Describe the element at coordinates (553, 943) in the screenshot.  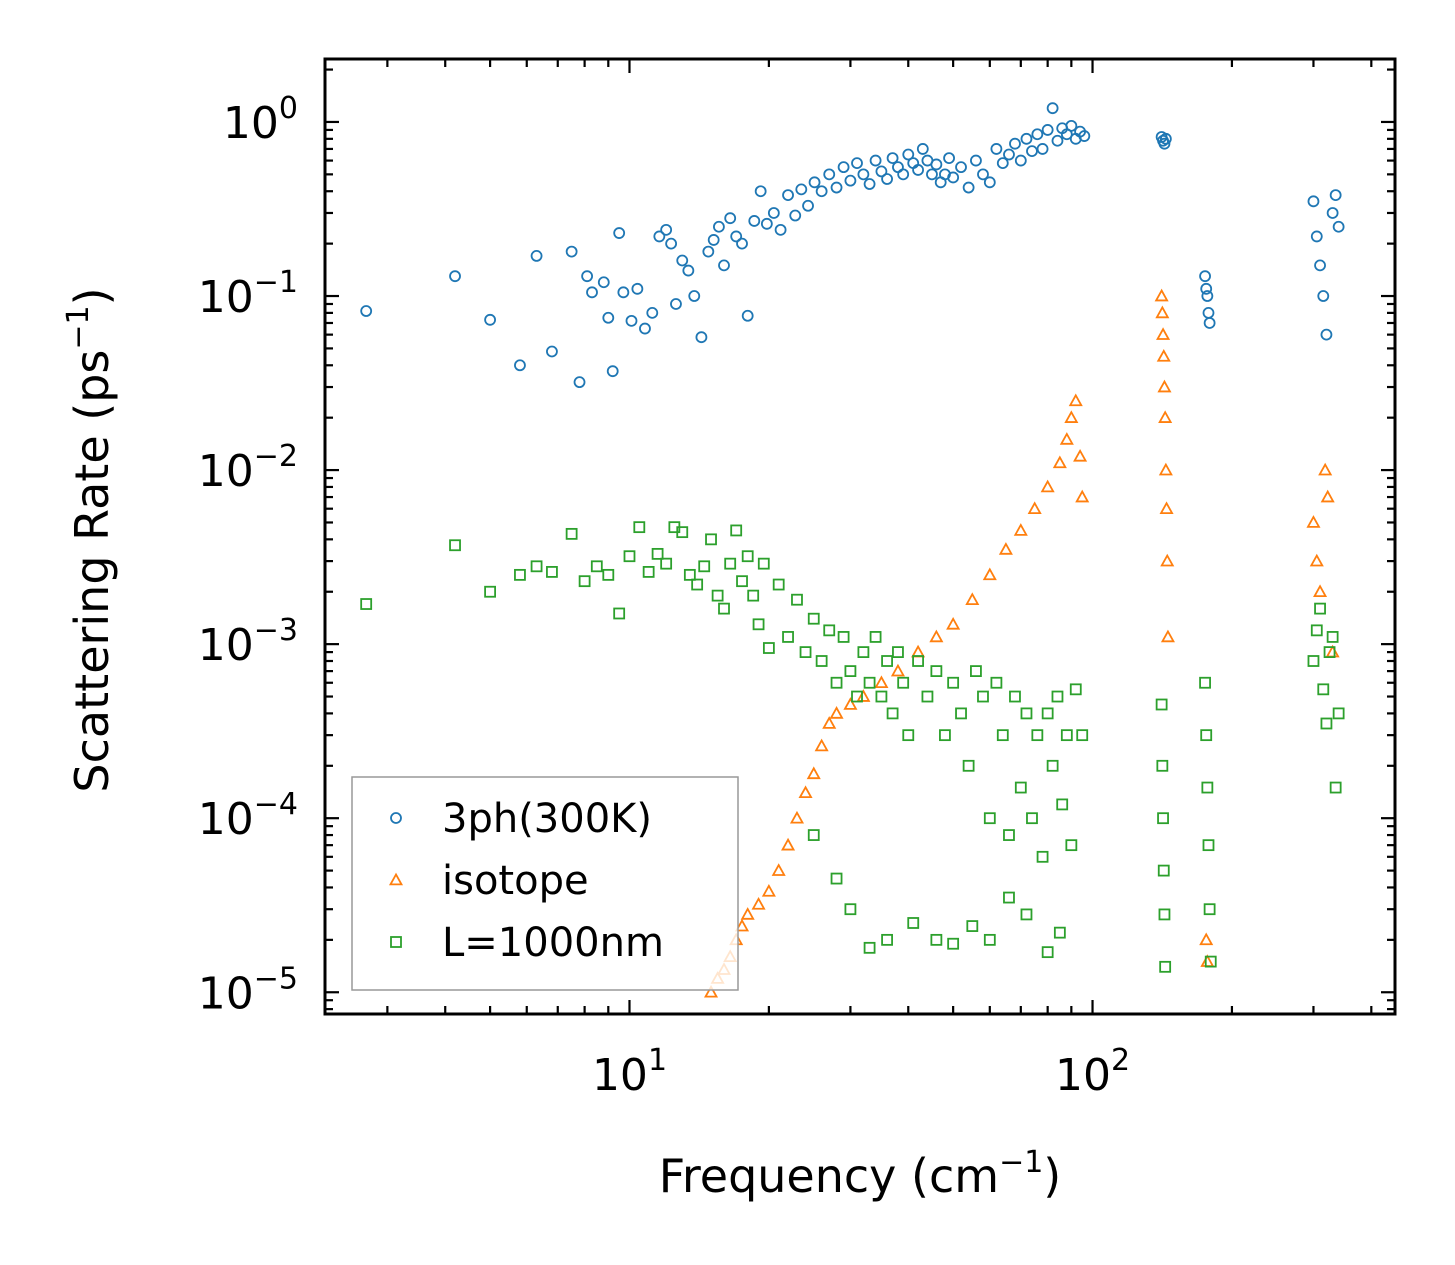
I see `legend-label: L=1000nm` at that location.